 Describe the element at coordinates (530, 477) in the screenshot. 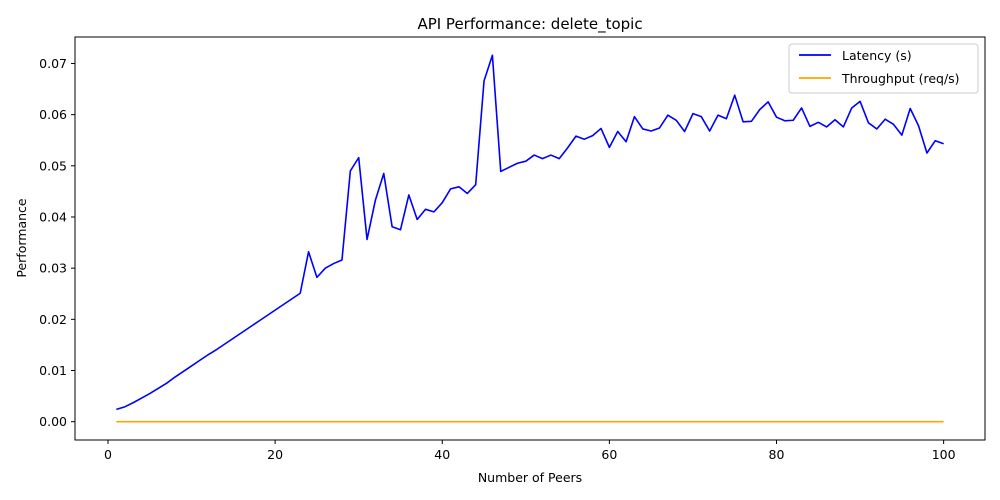

I see `x-axis-label: Number of Peers` at that location.